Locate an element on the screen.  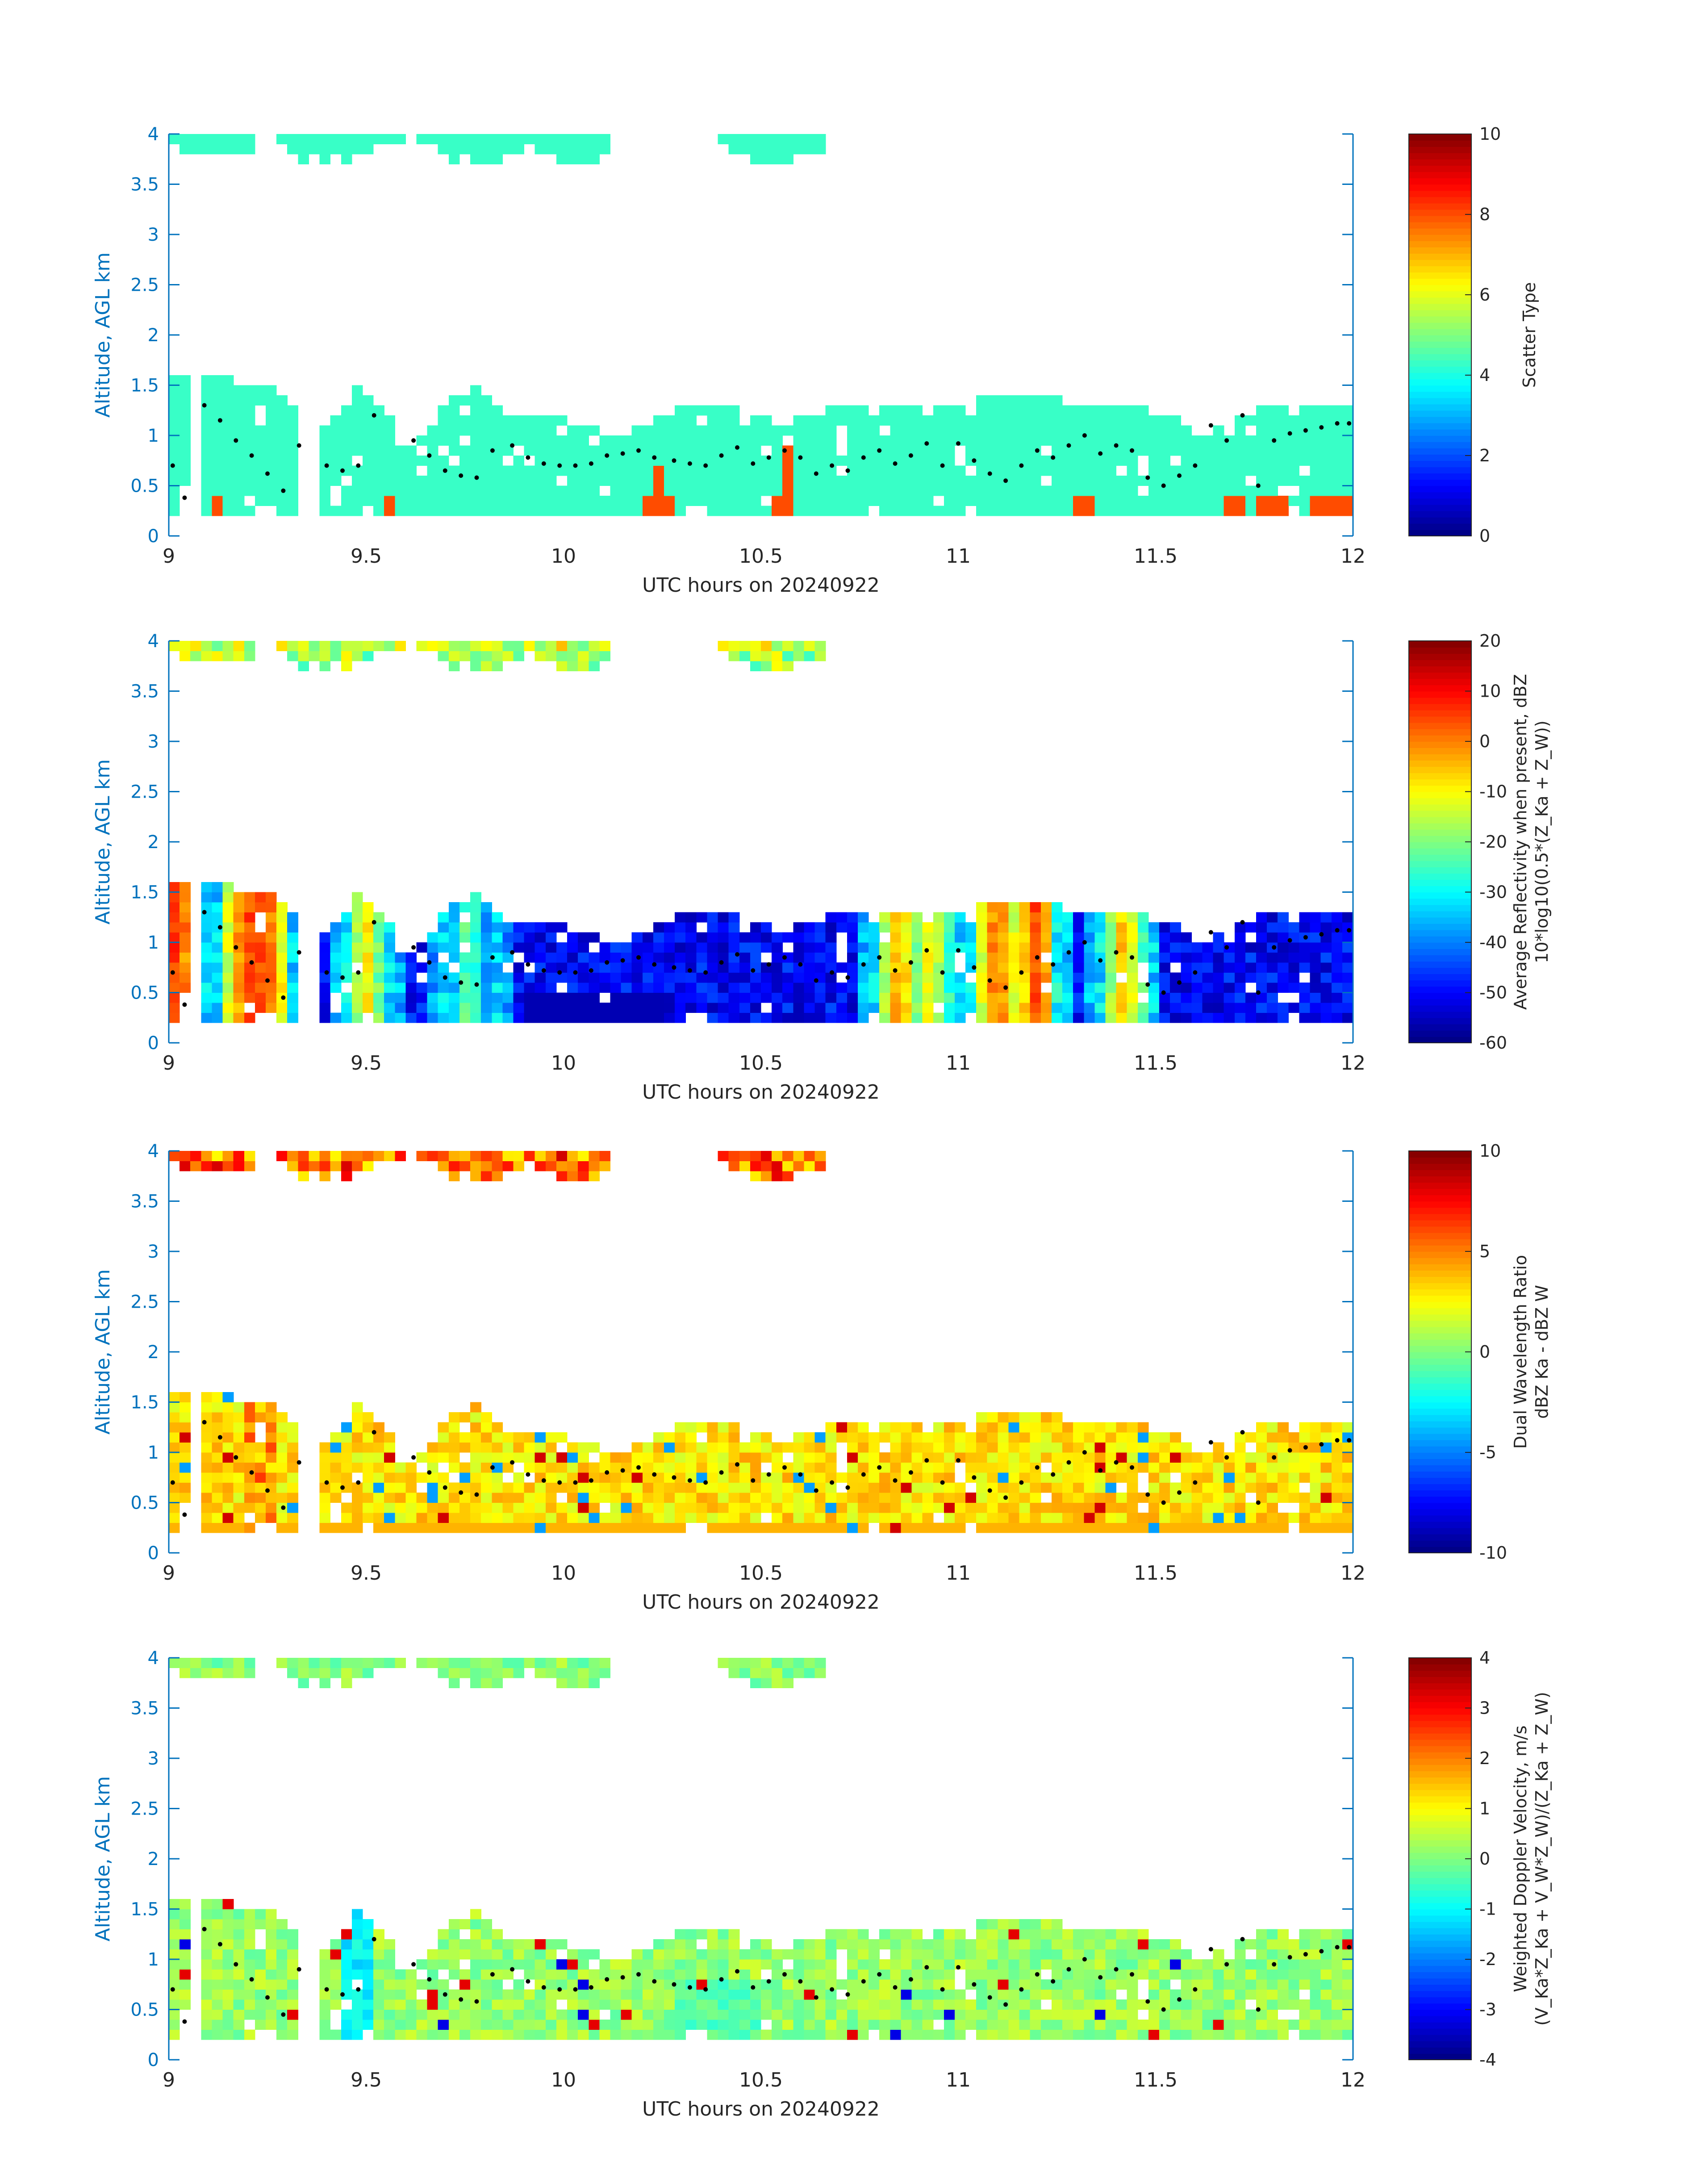
x-axis-label: UTC hours on 20240922 is located at coordinates (761, 1603).